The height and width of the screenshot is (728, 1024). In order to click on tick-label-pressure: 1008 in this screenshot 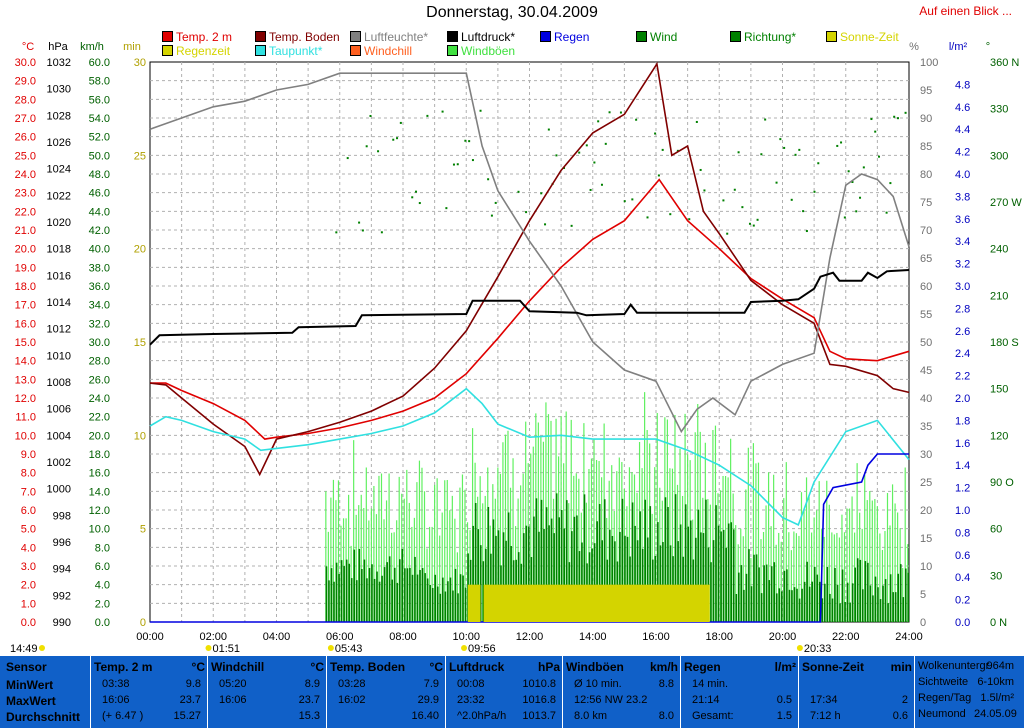, I will do `click(59, 383)`.